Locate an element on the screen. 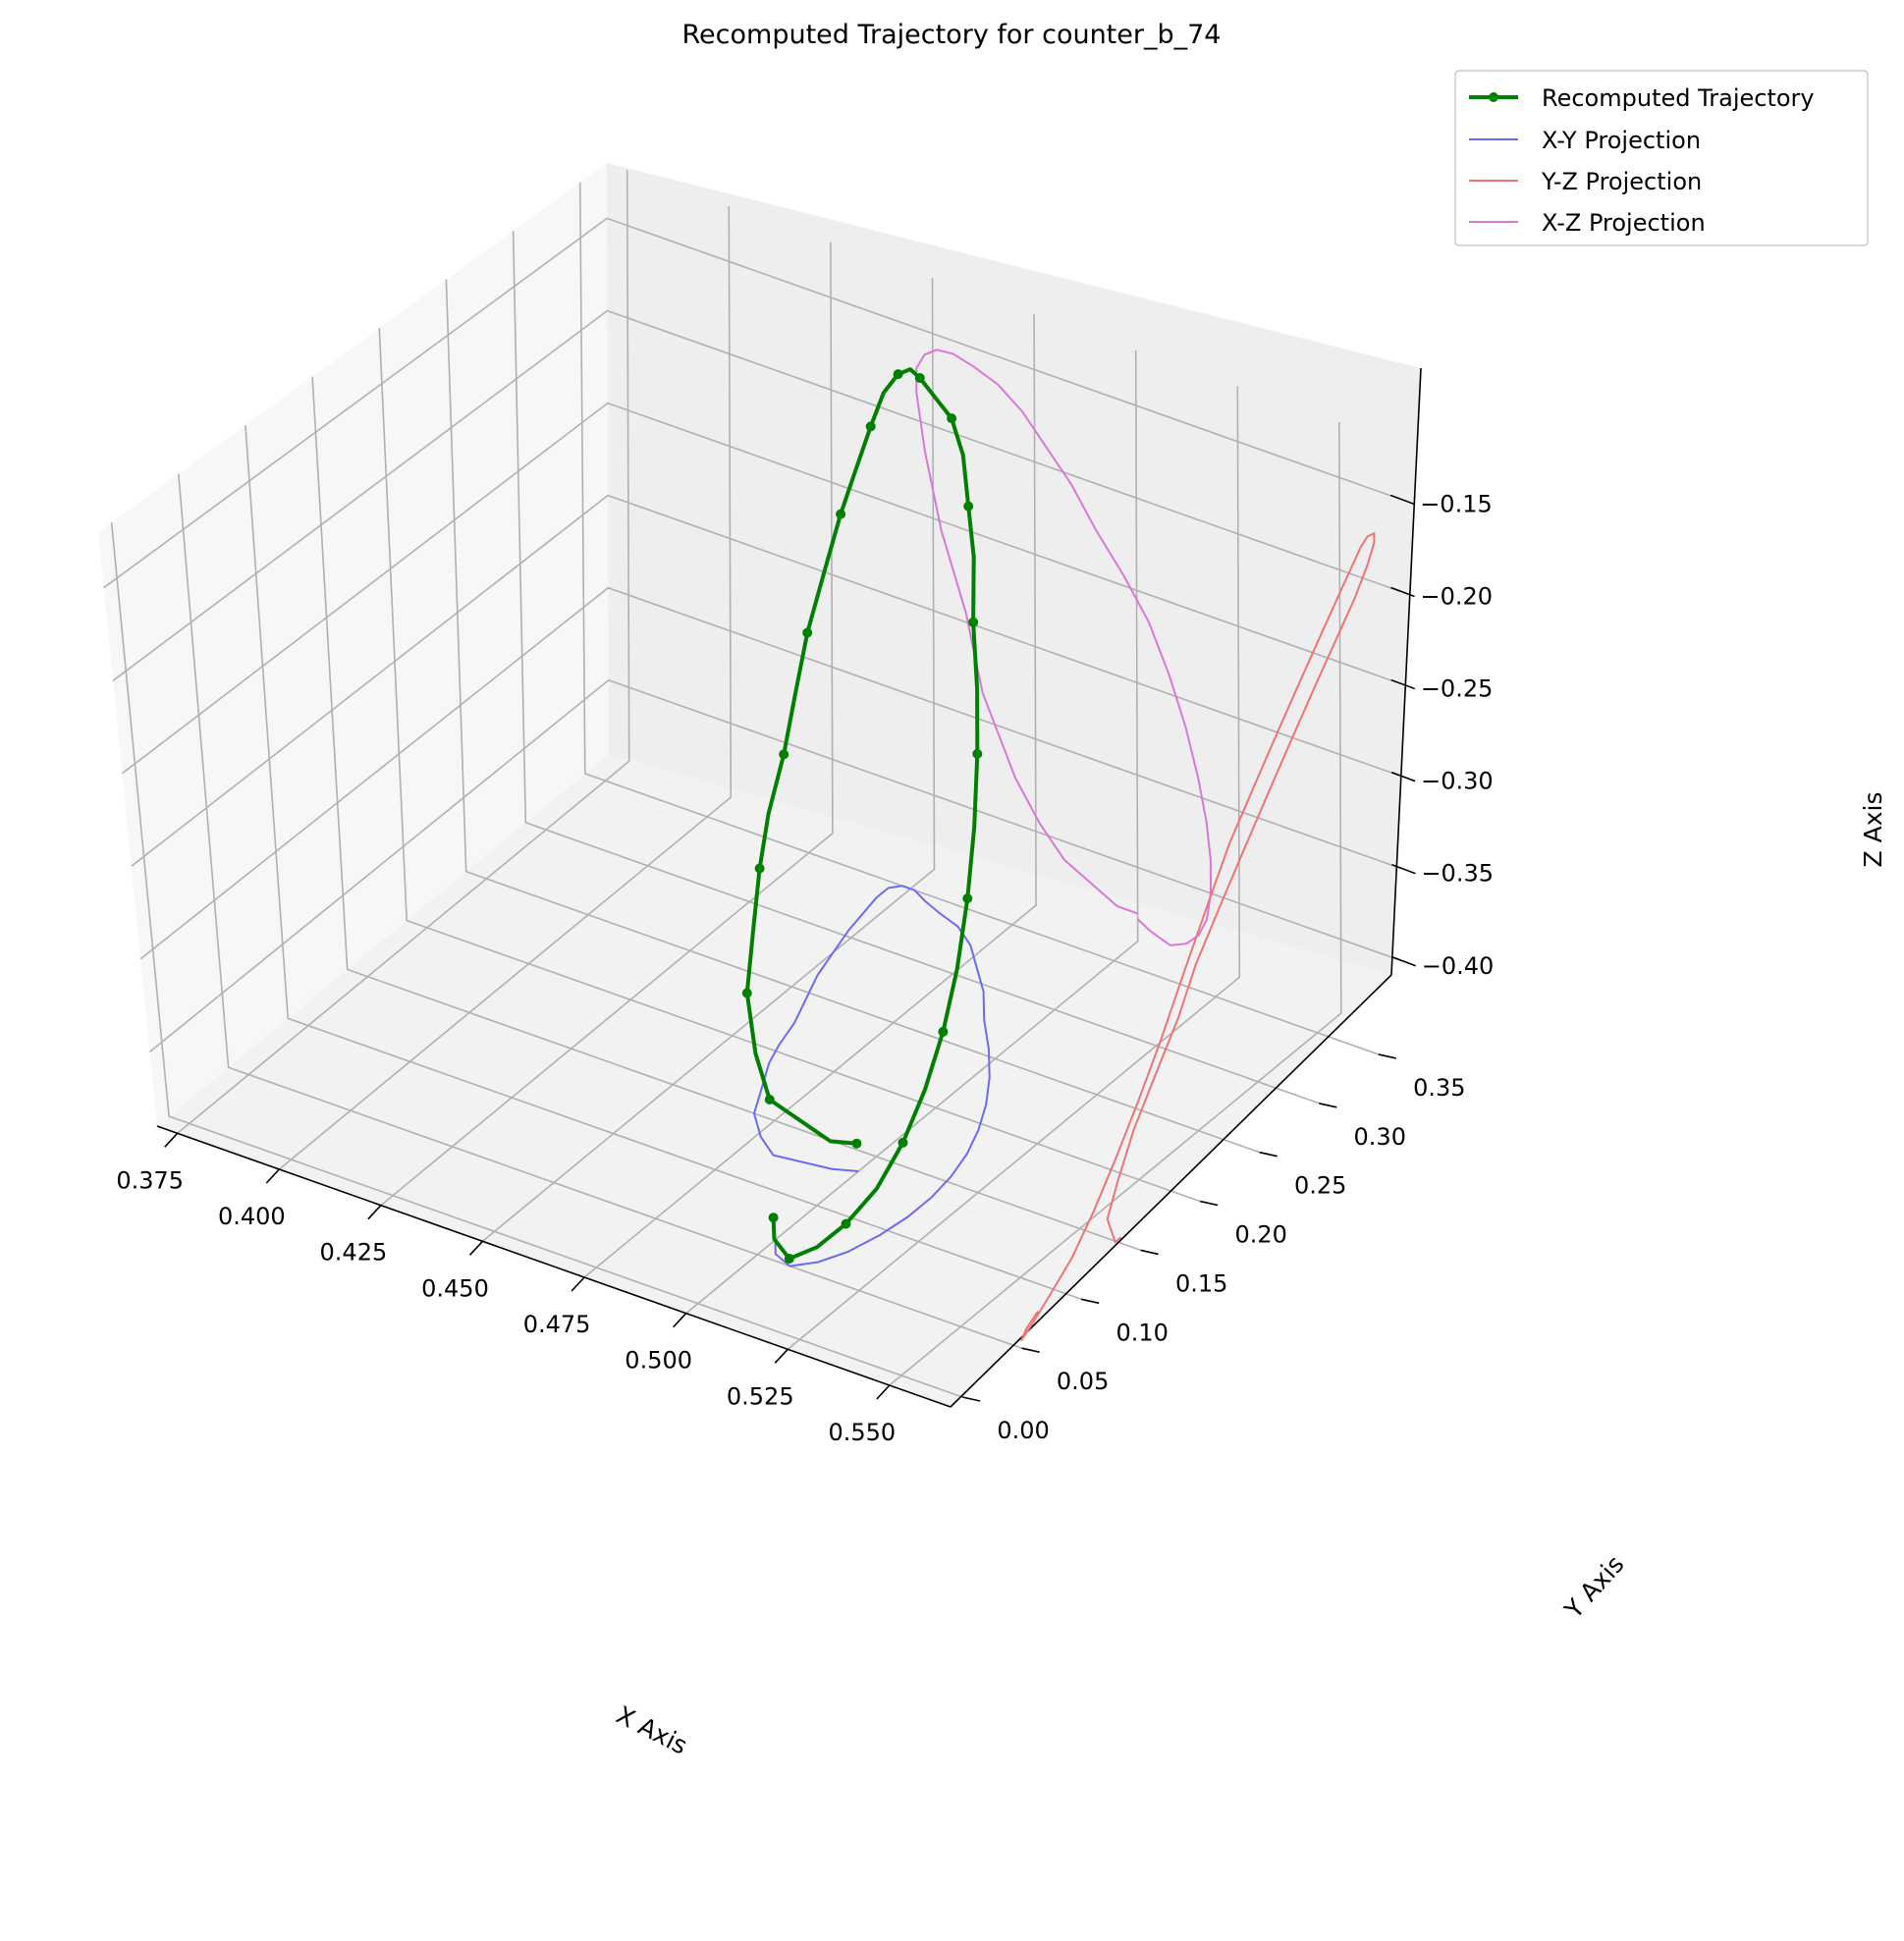  y-tick-label-5: 0.25 is located at coordinates (1320, 1186).